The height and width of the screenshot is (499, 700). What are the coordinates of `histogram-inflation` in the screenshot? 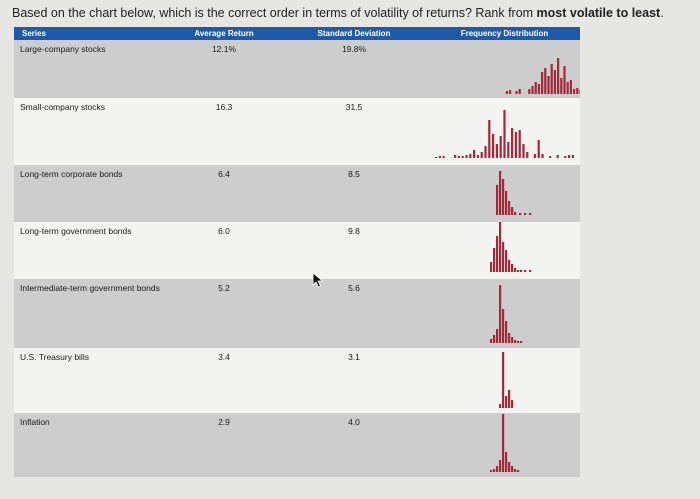 It's located at (505, 443).